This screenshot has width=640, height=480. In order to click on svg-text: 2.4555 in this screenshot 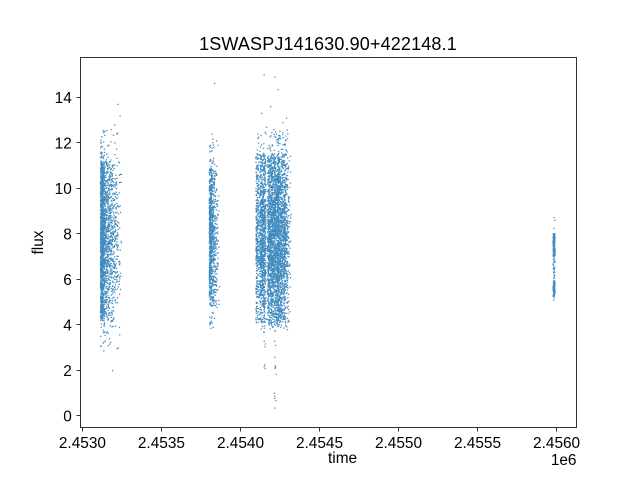, I will do `click(477, 443)`.